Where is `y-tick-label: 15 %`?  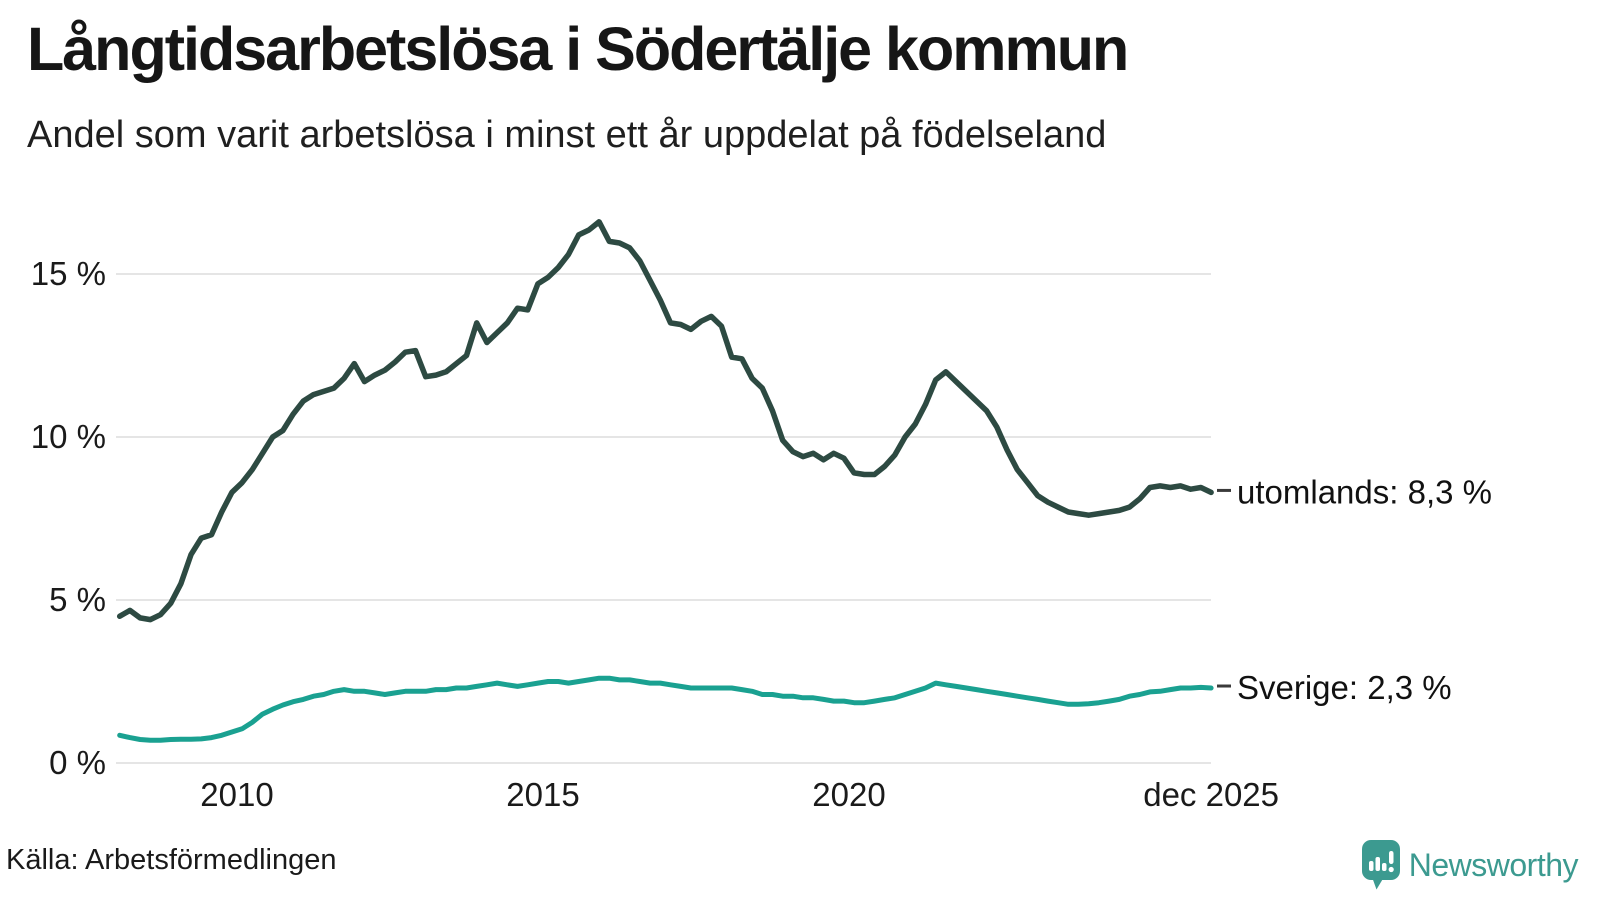
y-tick-label: 15 % is located at coordinates (68, 273).